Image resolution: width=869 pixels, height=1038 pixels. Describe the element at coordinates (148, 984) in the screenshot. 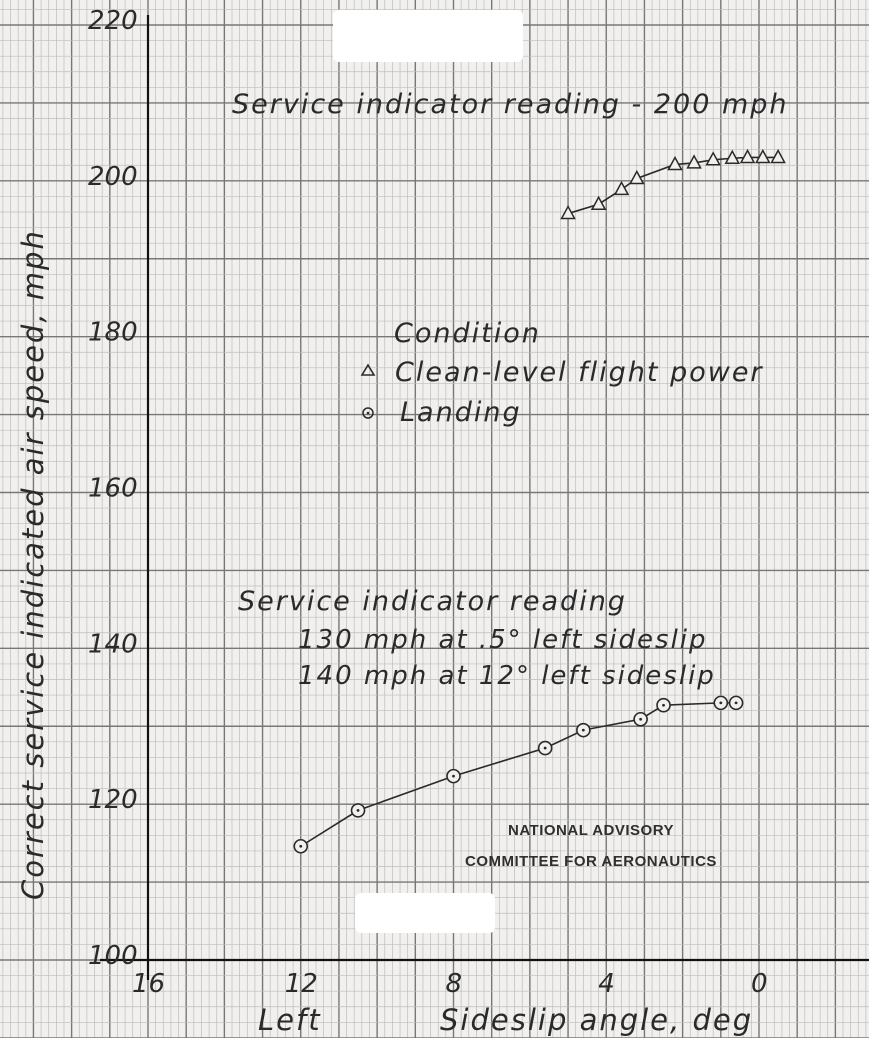

I see `x-tick-label: 16` at that location.